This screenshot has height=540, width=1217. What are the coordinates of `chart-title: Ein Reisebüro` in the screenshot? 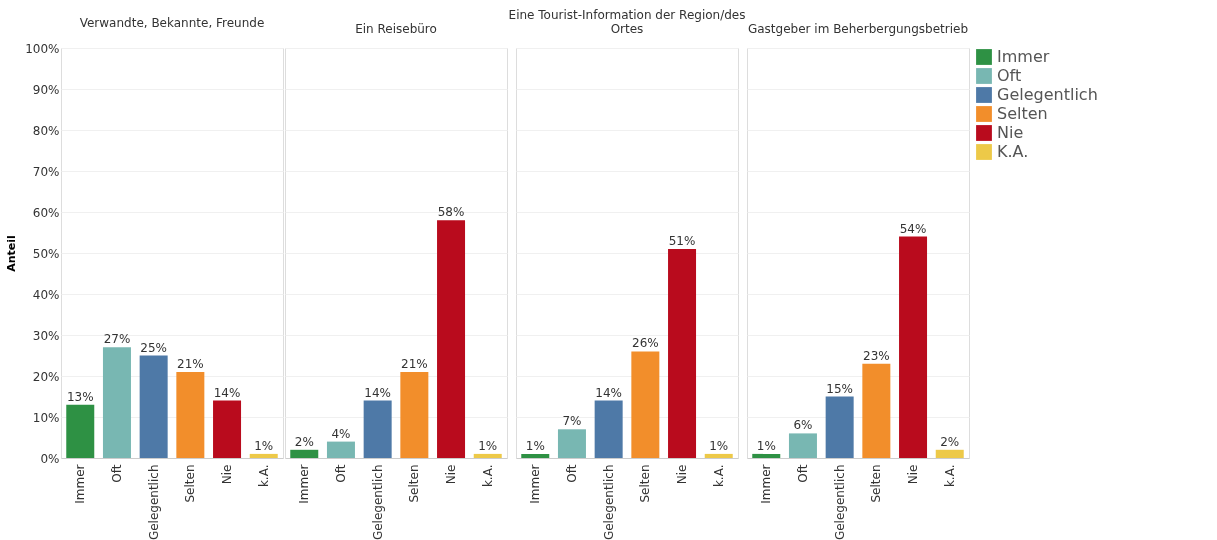 It's located at (396, 29).